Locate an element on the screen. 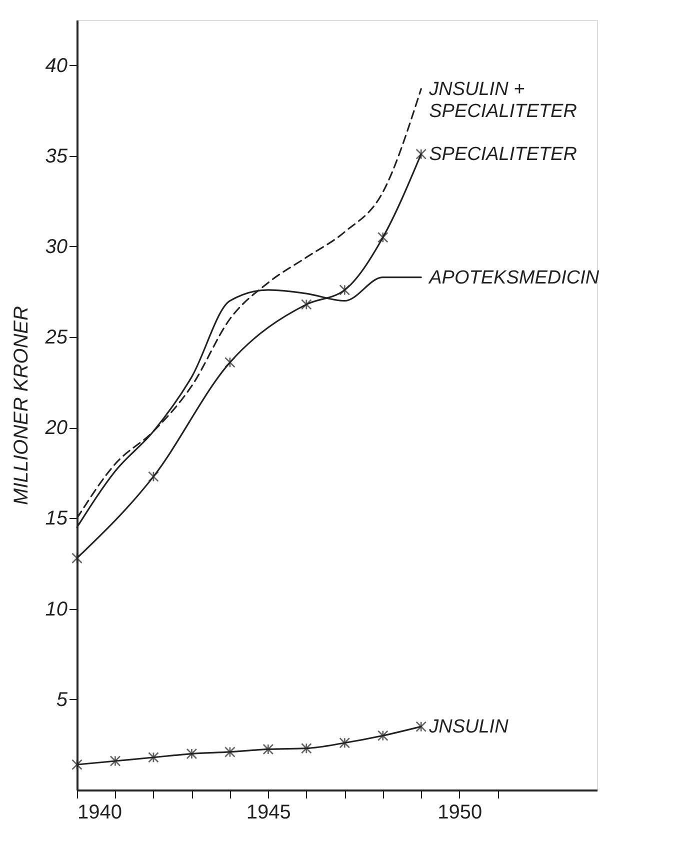  y-tick-label: 15 is located at coordinates (56, 519).